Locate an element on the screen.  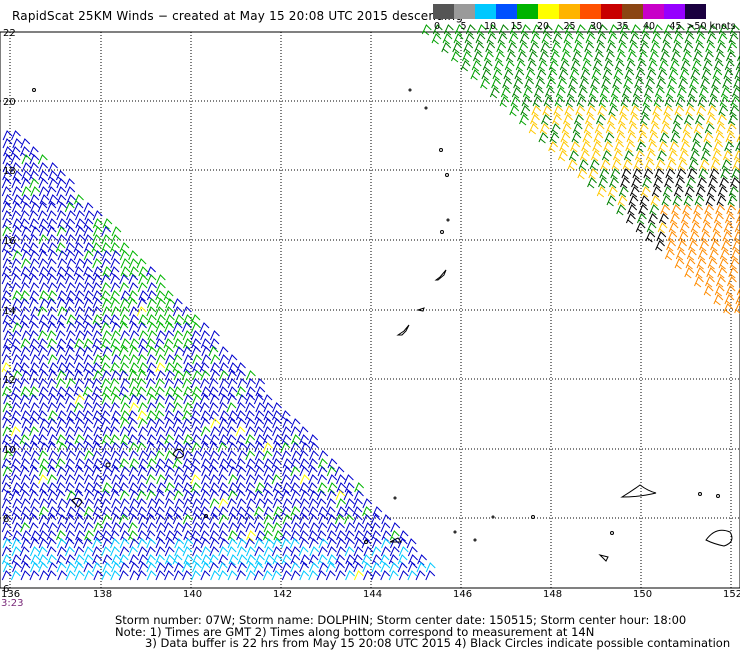
color-swatch is located at coordinates (674, 11).